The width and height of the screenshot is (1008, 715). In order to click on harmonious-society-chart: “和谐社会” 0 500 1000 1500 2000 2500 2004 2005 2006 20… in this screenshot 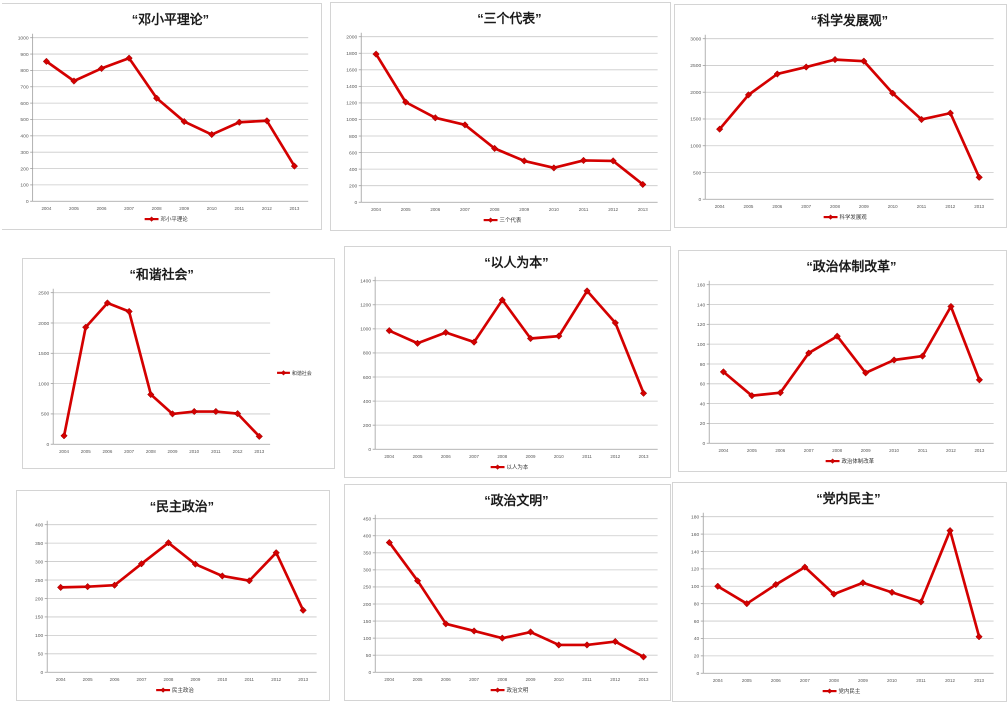, I will do `click(174, 360)`.